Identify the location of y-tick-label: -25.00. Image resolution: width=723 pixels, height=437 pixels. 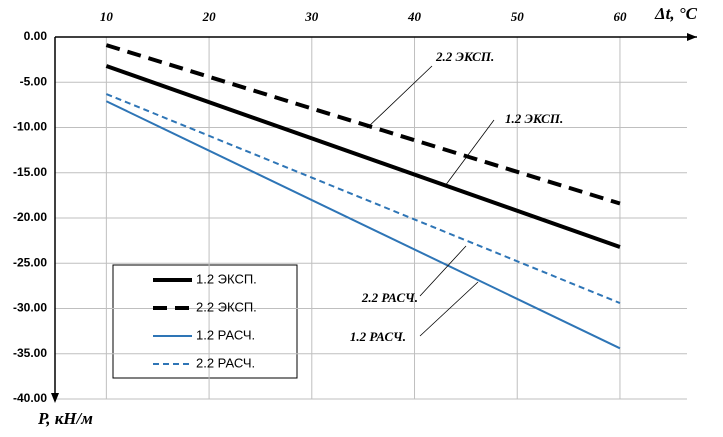
(30, 262).